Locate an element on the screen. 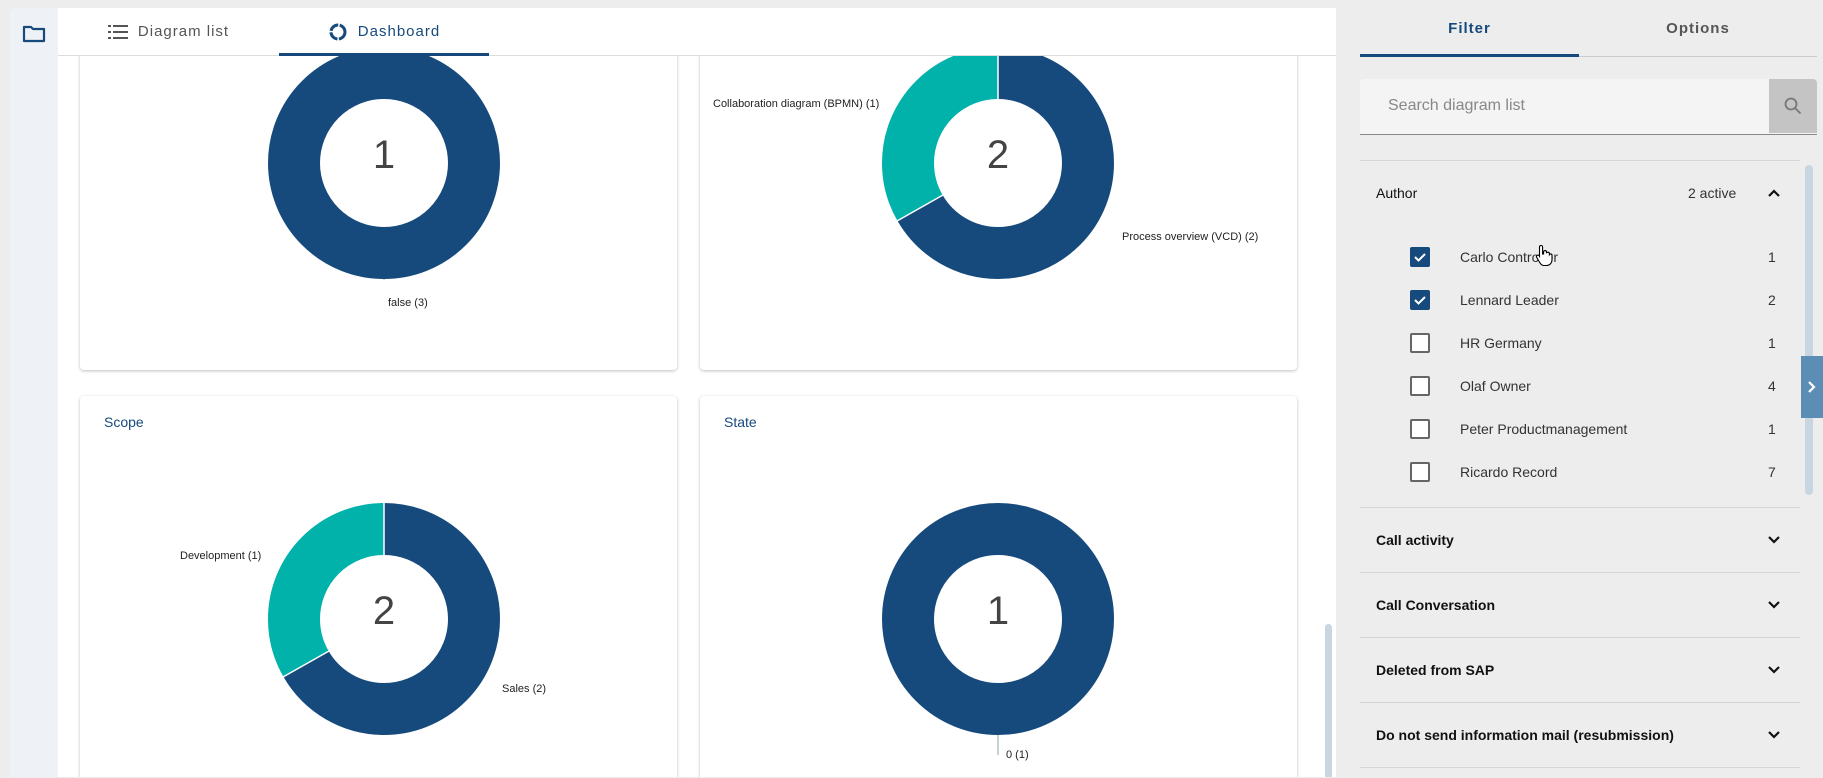 Image resolution: width=1823 pixels, height=778 pixels. option-name: Lennard Leader is located at coordinates (1509, 299).